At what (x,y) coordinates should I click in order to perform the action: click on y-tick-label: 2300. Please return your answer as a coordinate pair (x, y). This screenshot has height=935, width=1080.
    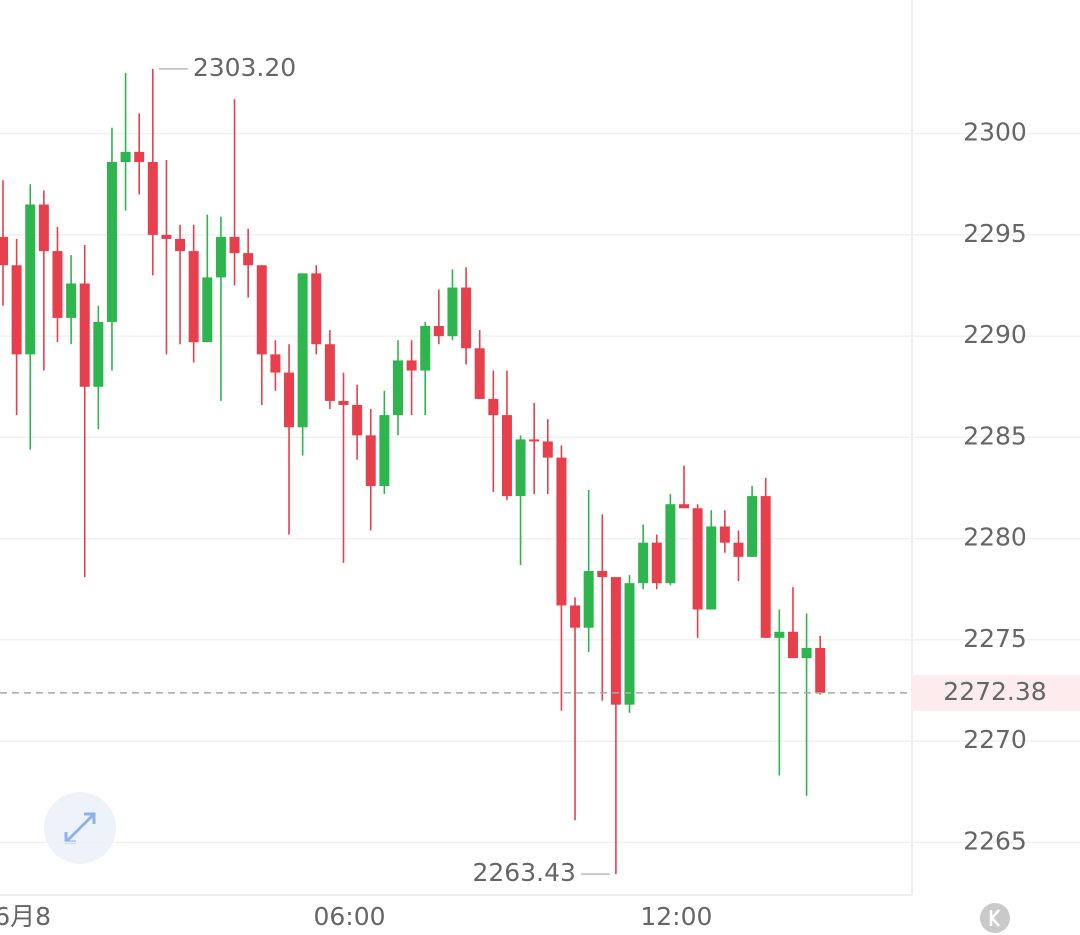
    Looking at the image, I should click on (995, 132).